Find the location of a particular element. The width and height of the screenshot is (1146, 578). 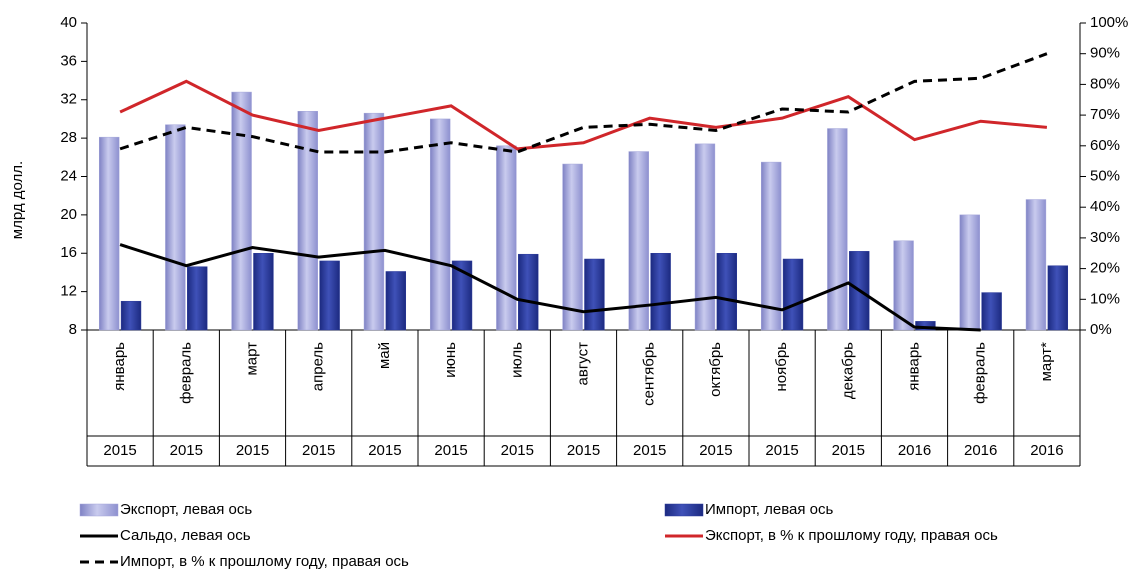

y2-tick-label: 0% is located at coordinates (1101, 329).